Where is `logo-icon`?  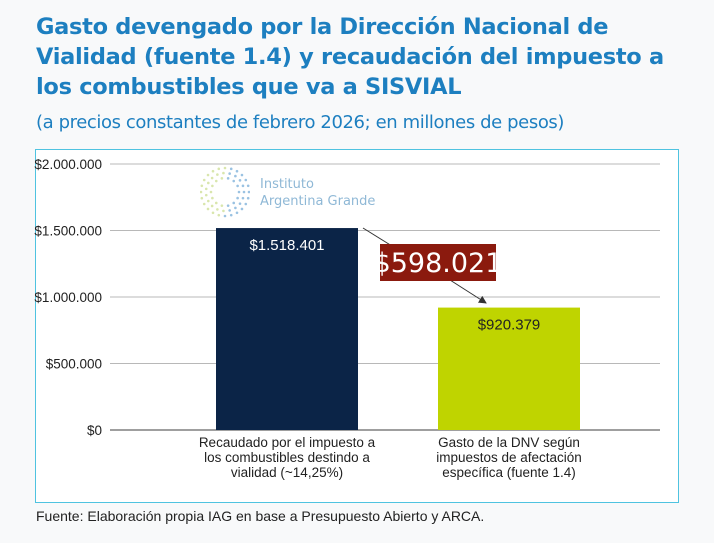 logo-icon is located at coordinates (225, 192).